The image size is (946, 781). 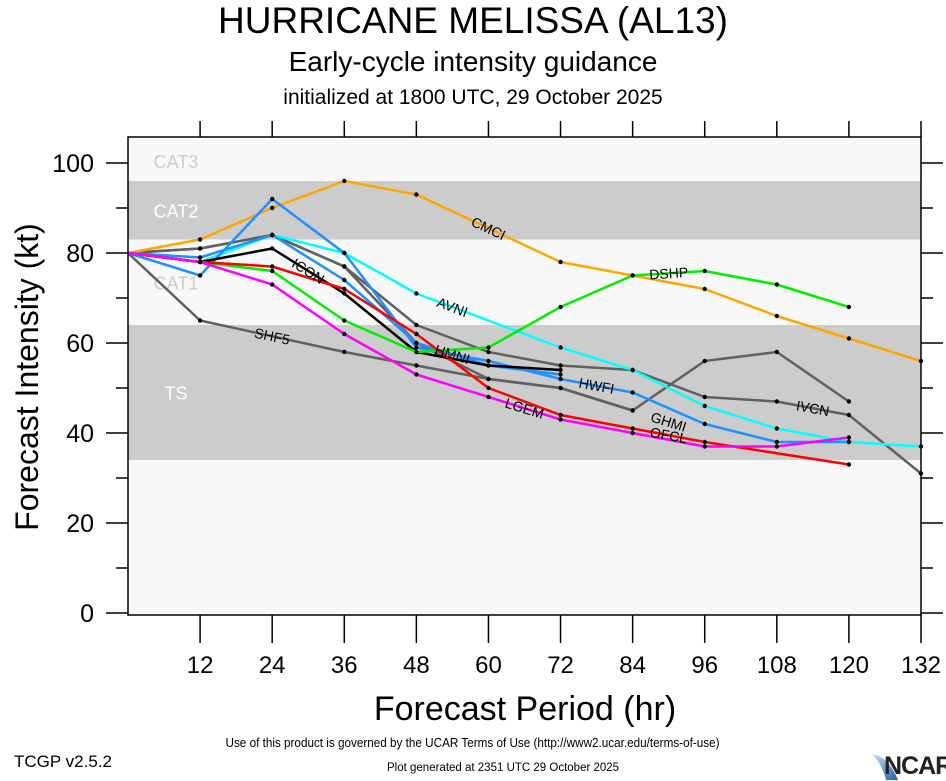 What do you see at coordinates (632, 665) in the screenshot?
I see `x-tick-label: 84` at bounding box center [632, 665].